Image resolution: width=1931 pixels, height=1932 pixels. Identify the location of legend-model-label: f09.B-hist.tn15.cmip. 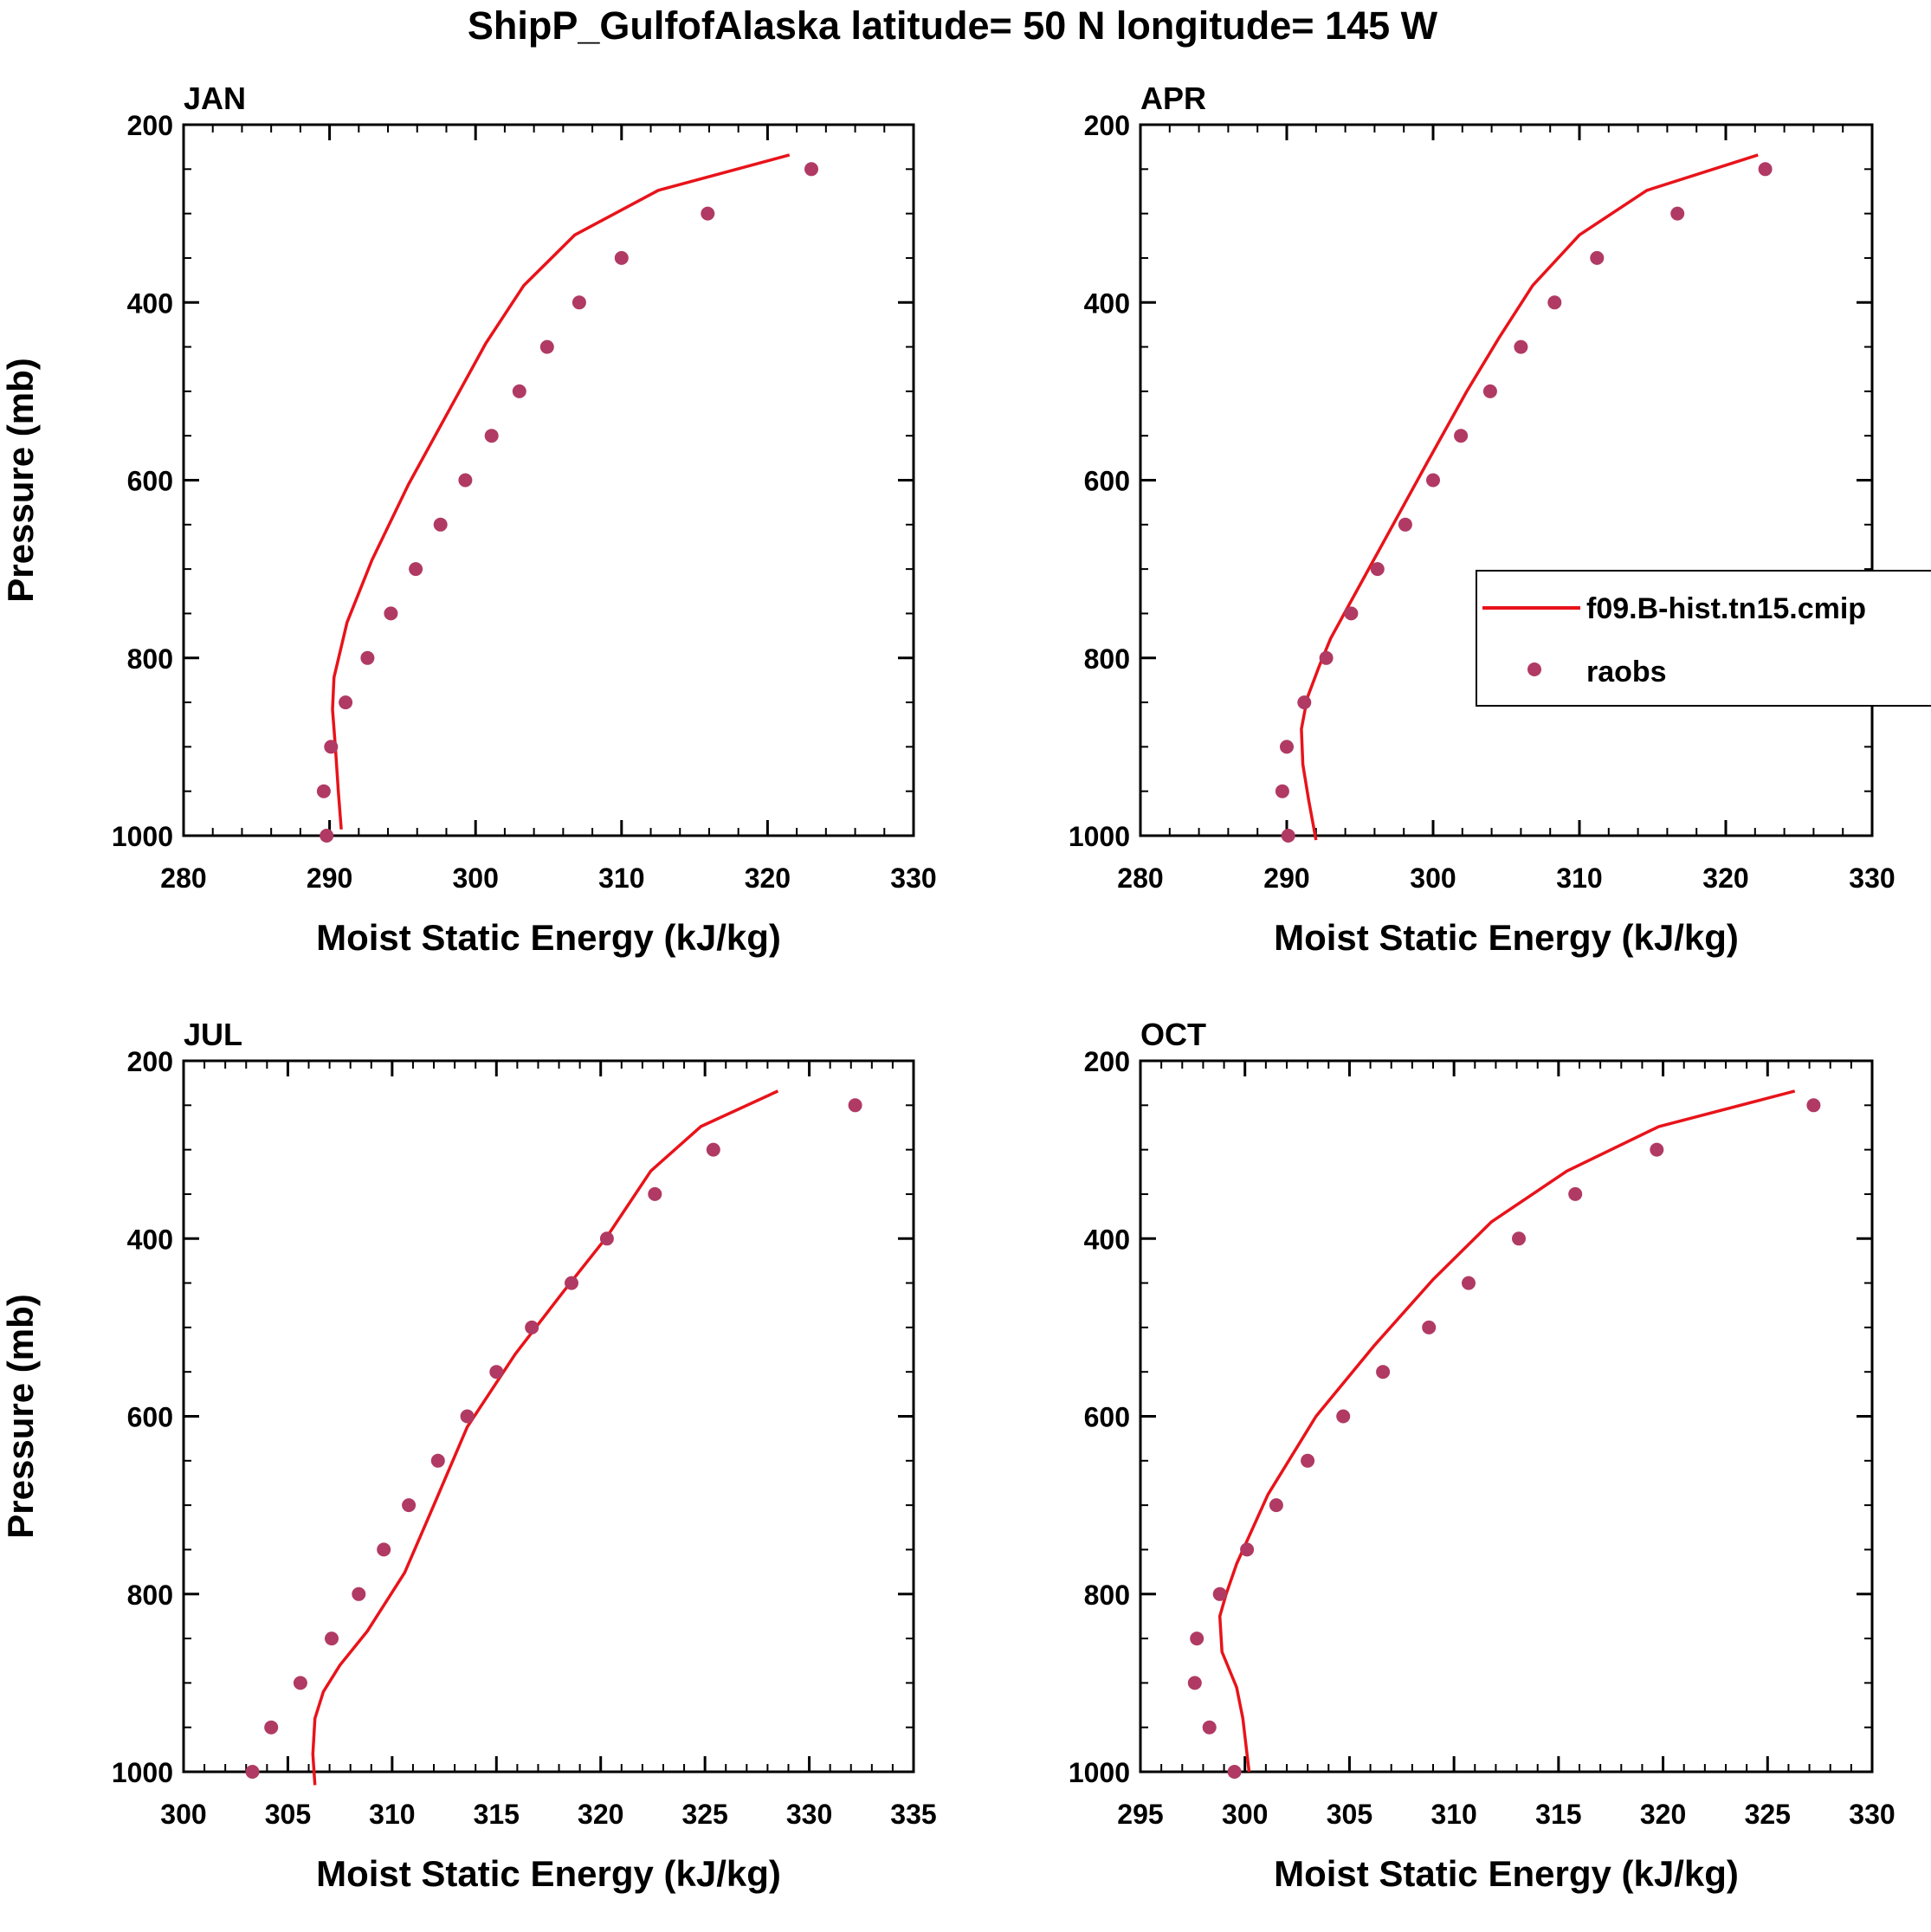
(1726, 608).